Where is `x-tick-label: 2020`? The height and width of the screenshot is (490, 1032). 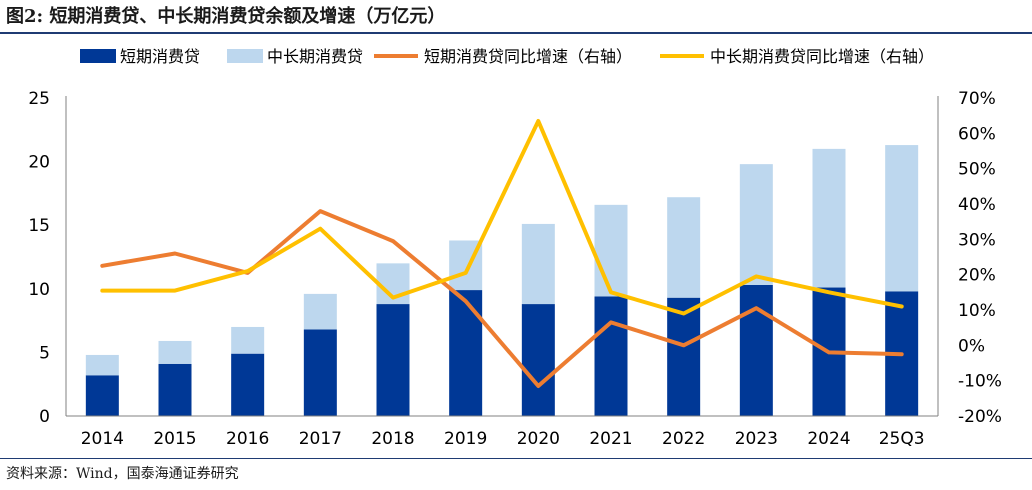 x-tick-label: 2020 is located at coordinates (538, 439).